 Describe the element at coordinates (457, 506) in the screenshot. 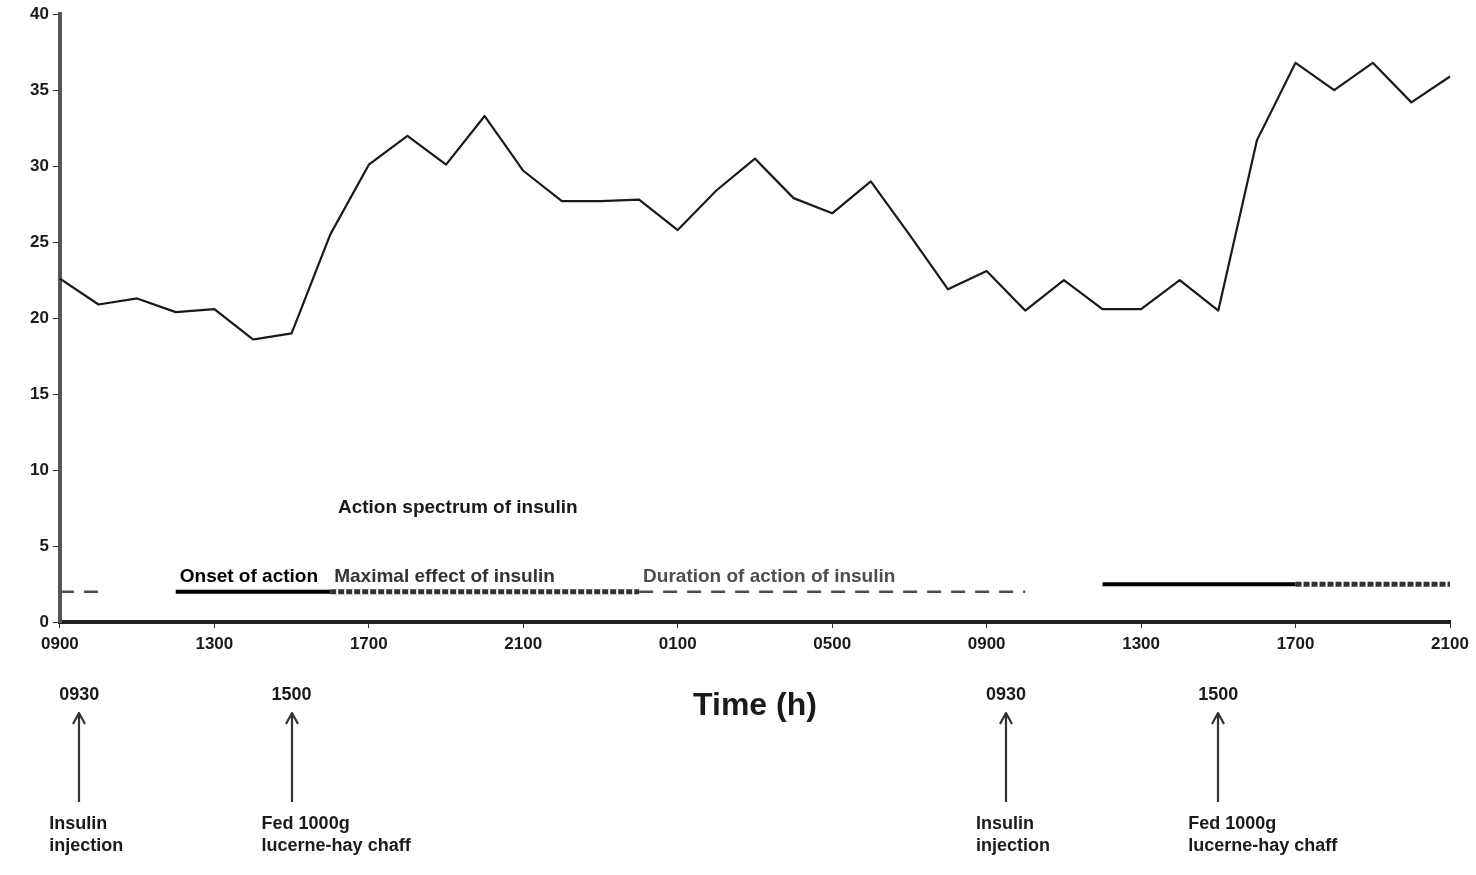

I see `annotation: Action spectrum of insulin` at that location.